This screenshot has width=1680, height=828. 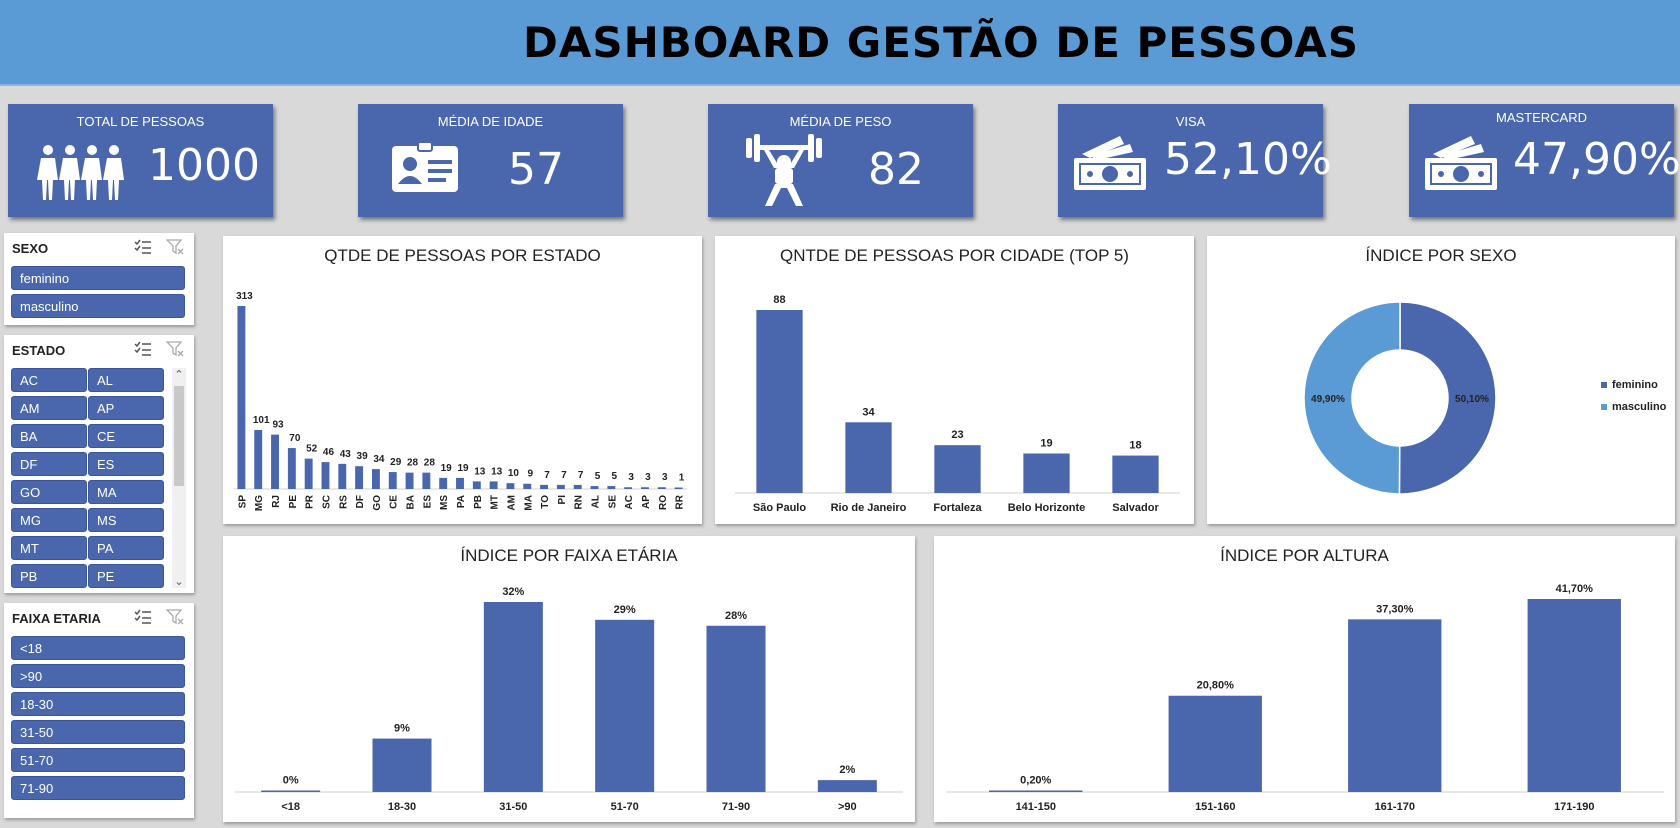 I want to click on slicer-item-ac: AC, so click(x=49, y=380).